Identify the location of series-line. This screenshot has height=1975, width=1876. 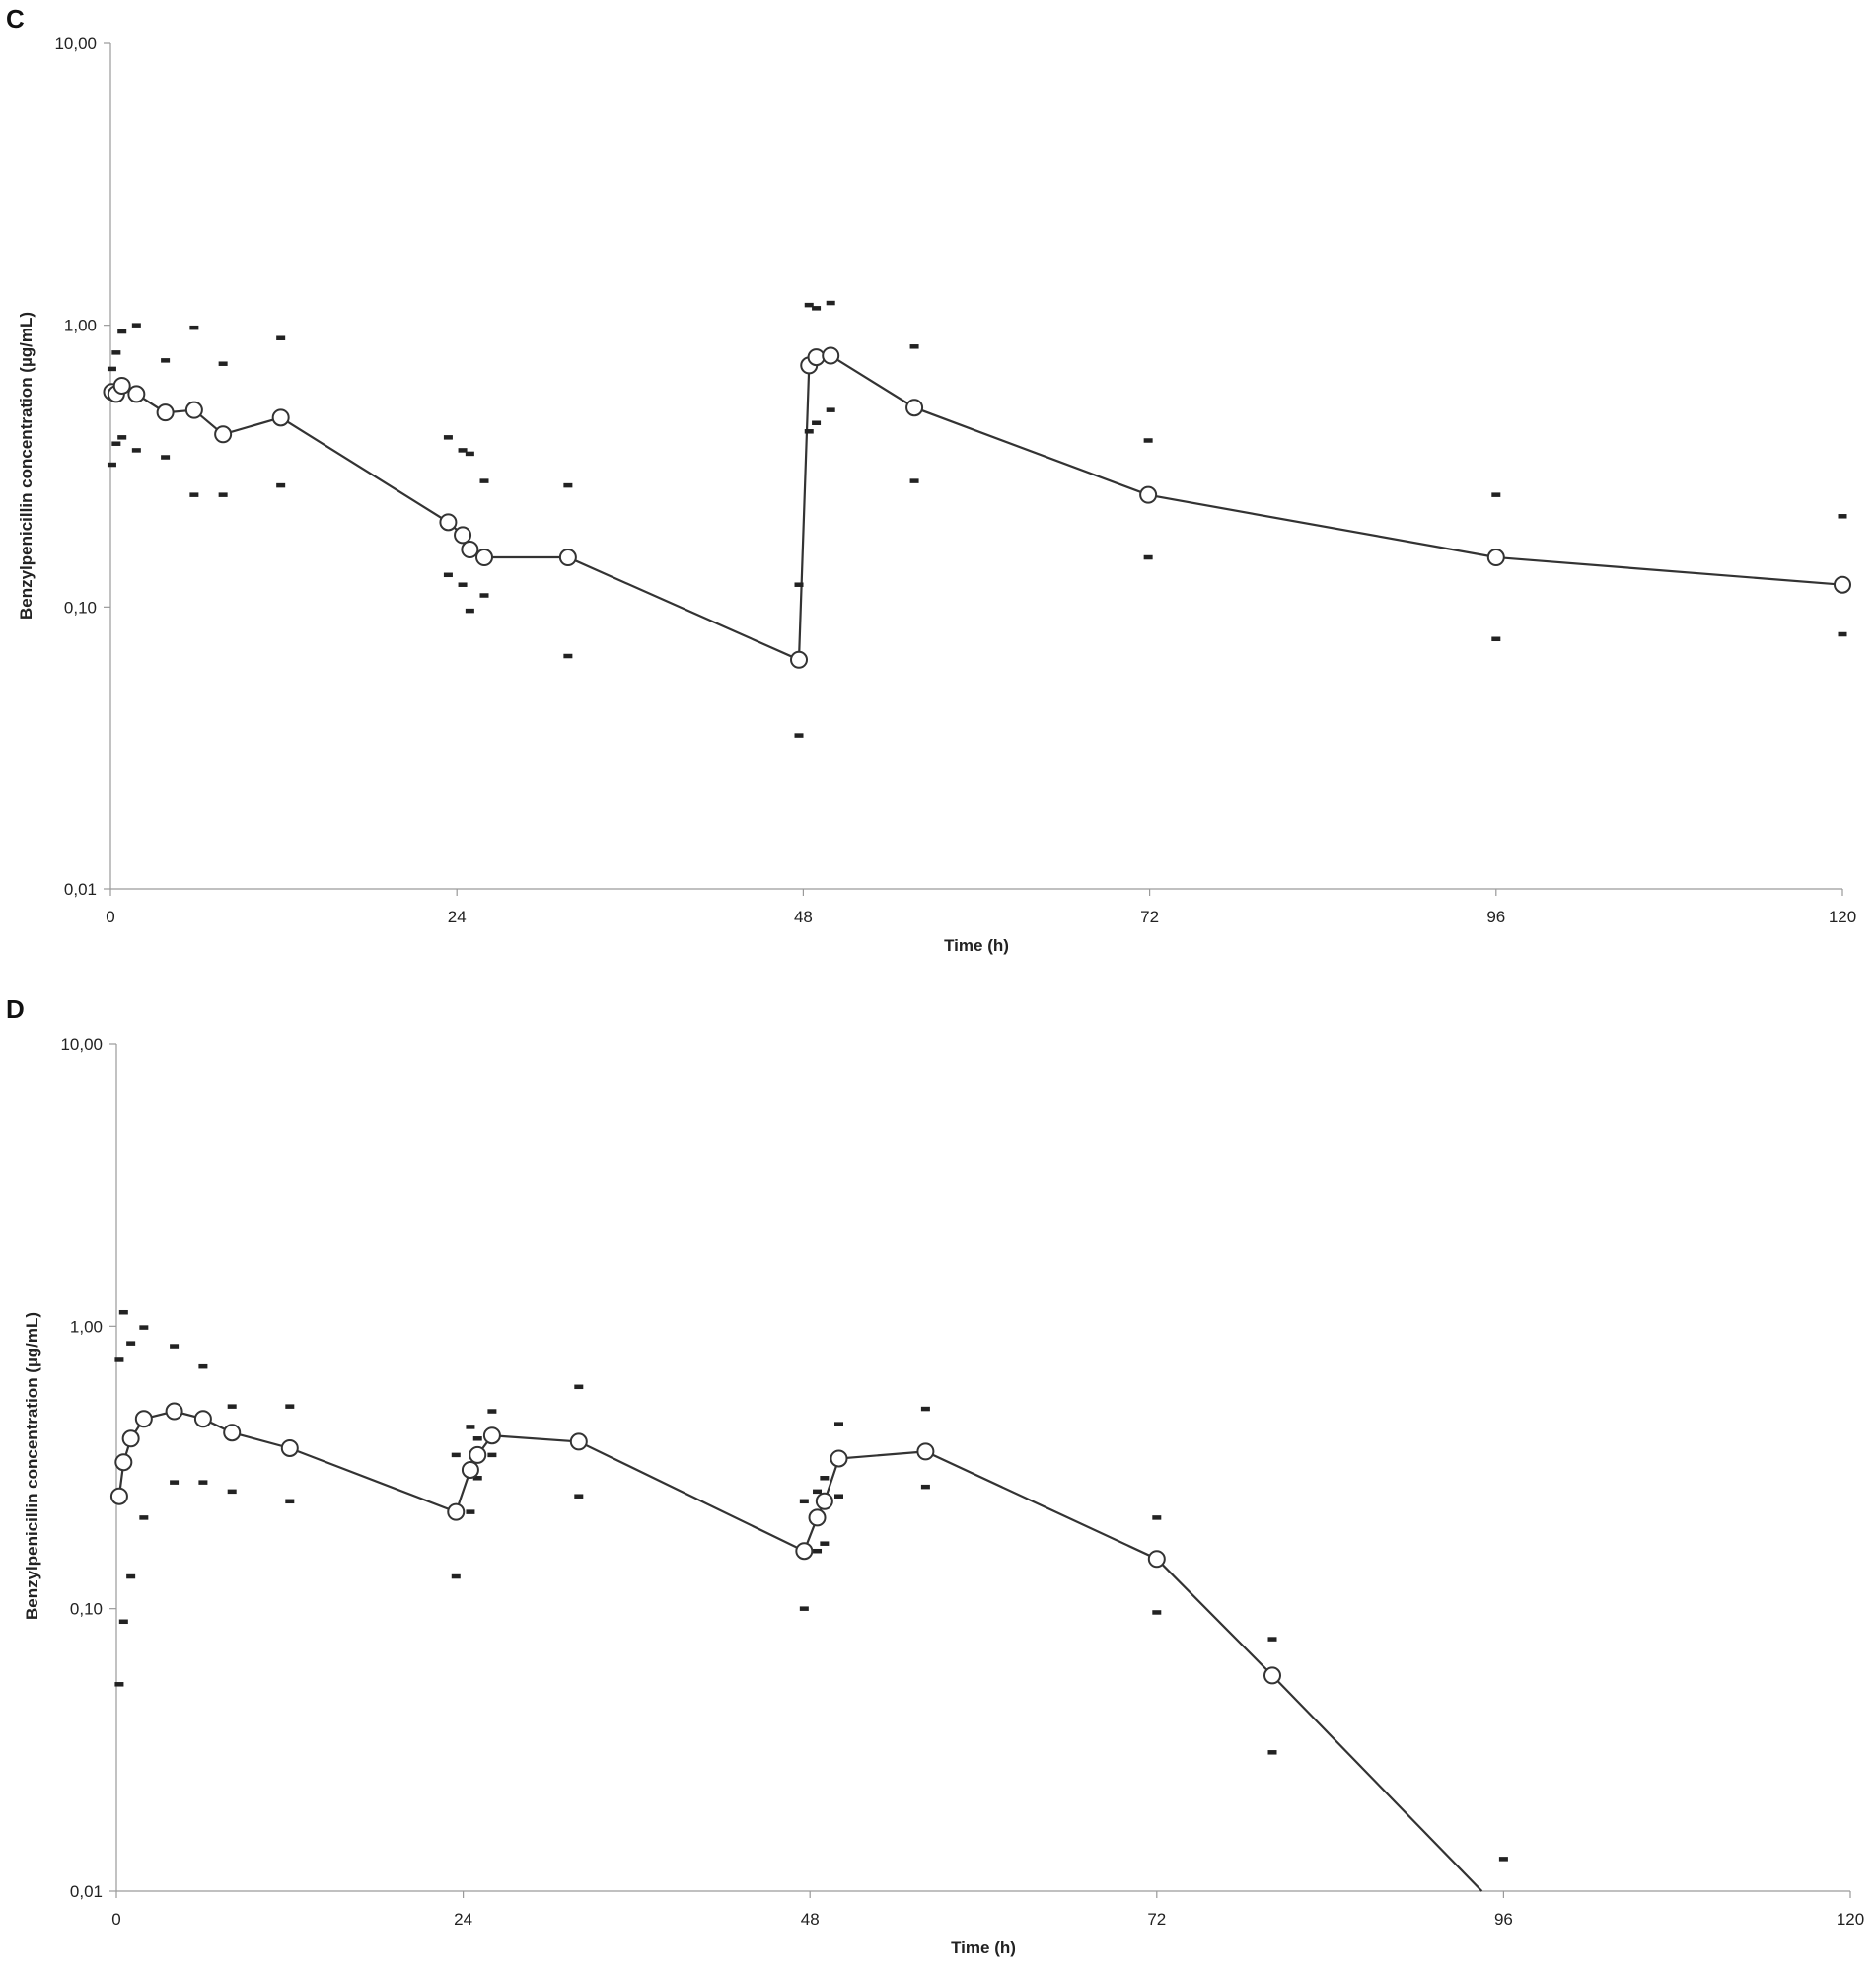
(977, 508).